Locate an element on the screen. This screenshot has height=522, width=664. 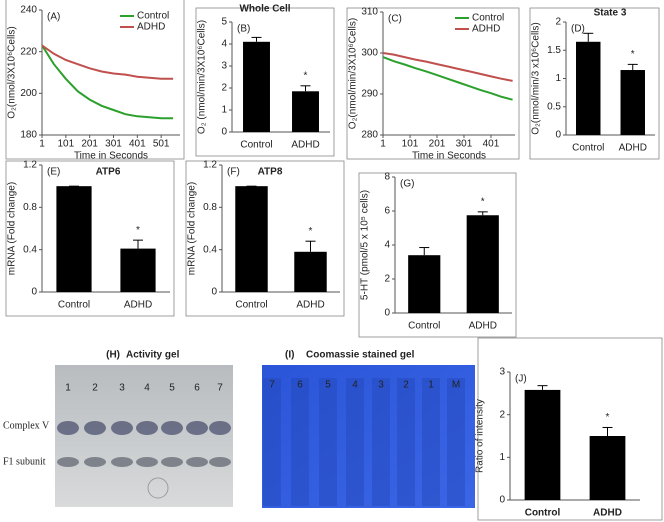
y-tick-label: 240 is located at coordinates (28, 10).